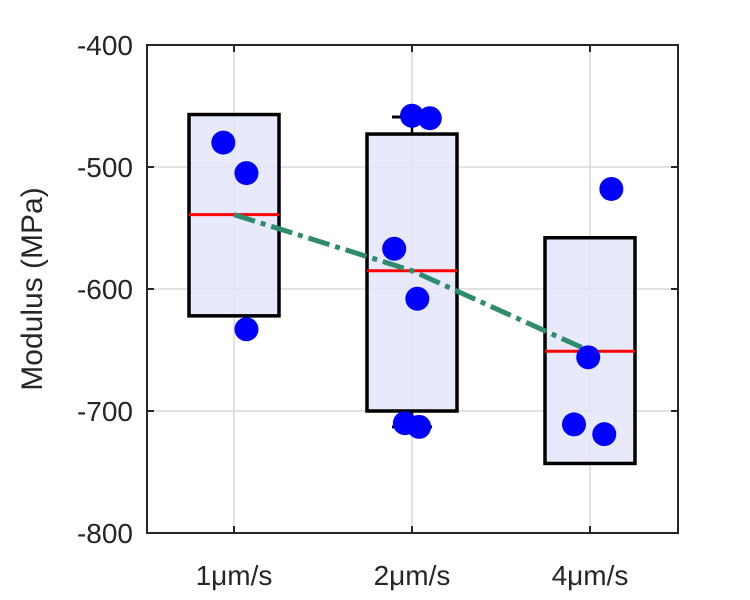 The image size is (750, 600). Describe the element at coordinates (234, 575) in the screenshot. I see `x-tick-label: 1μm/s` at that location.